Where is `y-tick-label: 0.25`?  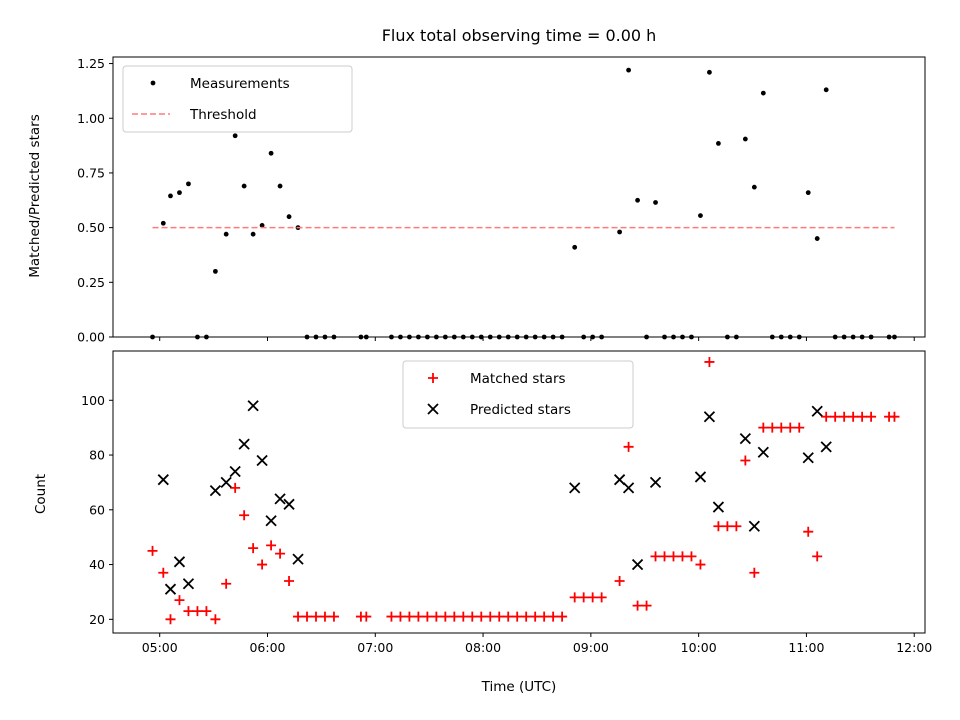 y-tick-label: 0.25 is located at coordinates (91, 282).